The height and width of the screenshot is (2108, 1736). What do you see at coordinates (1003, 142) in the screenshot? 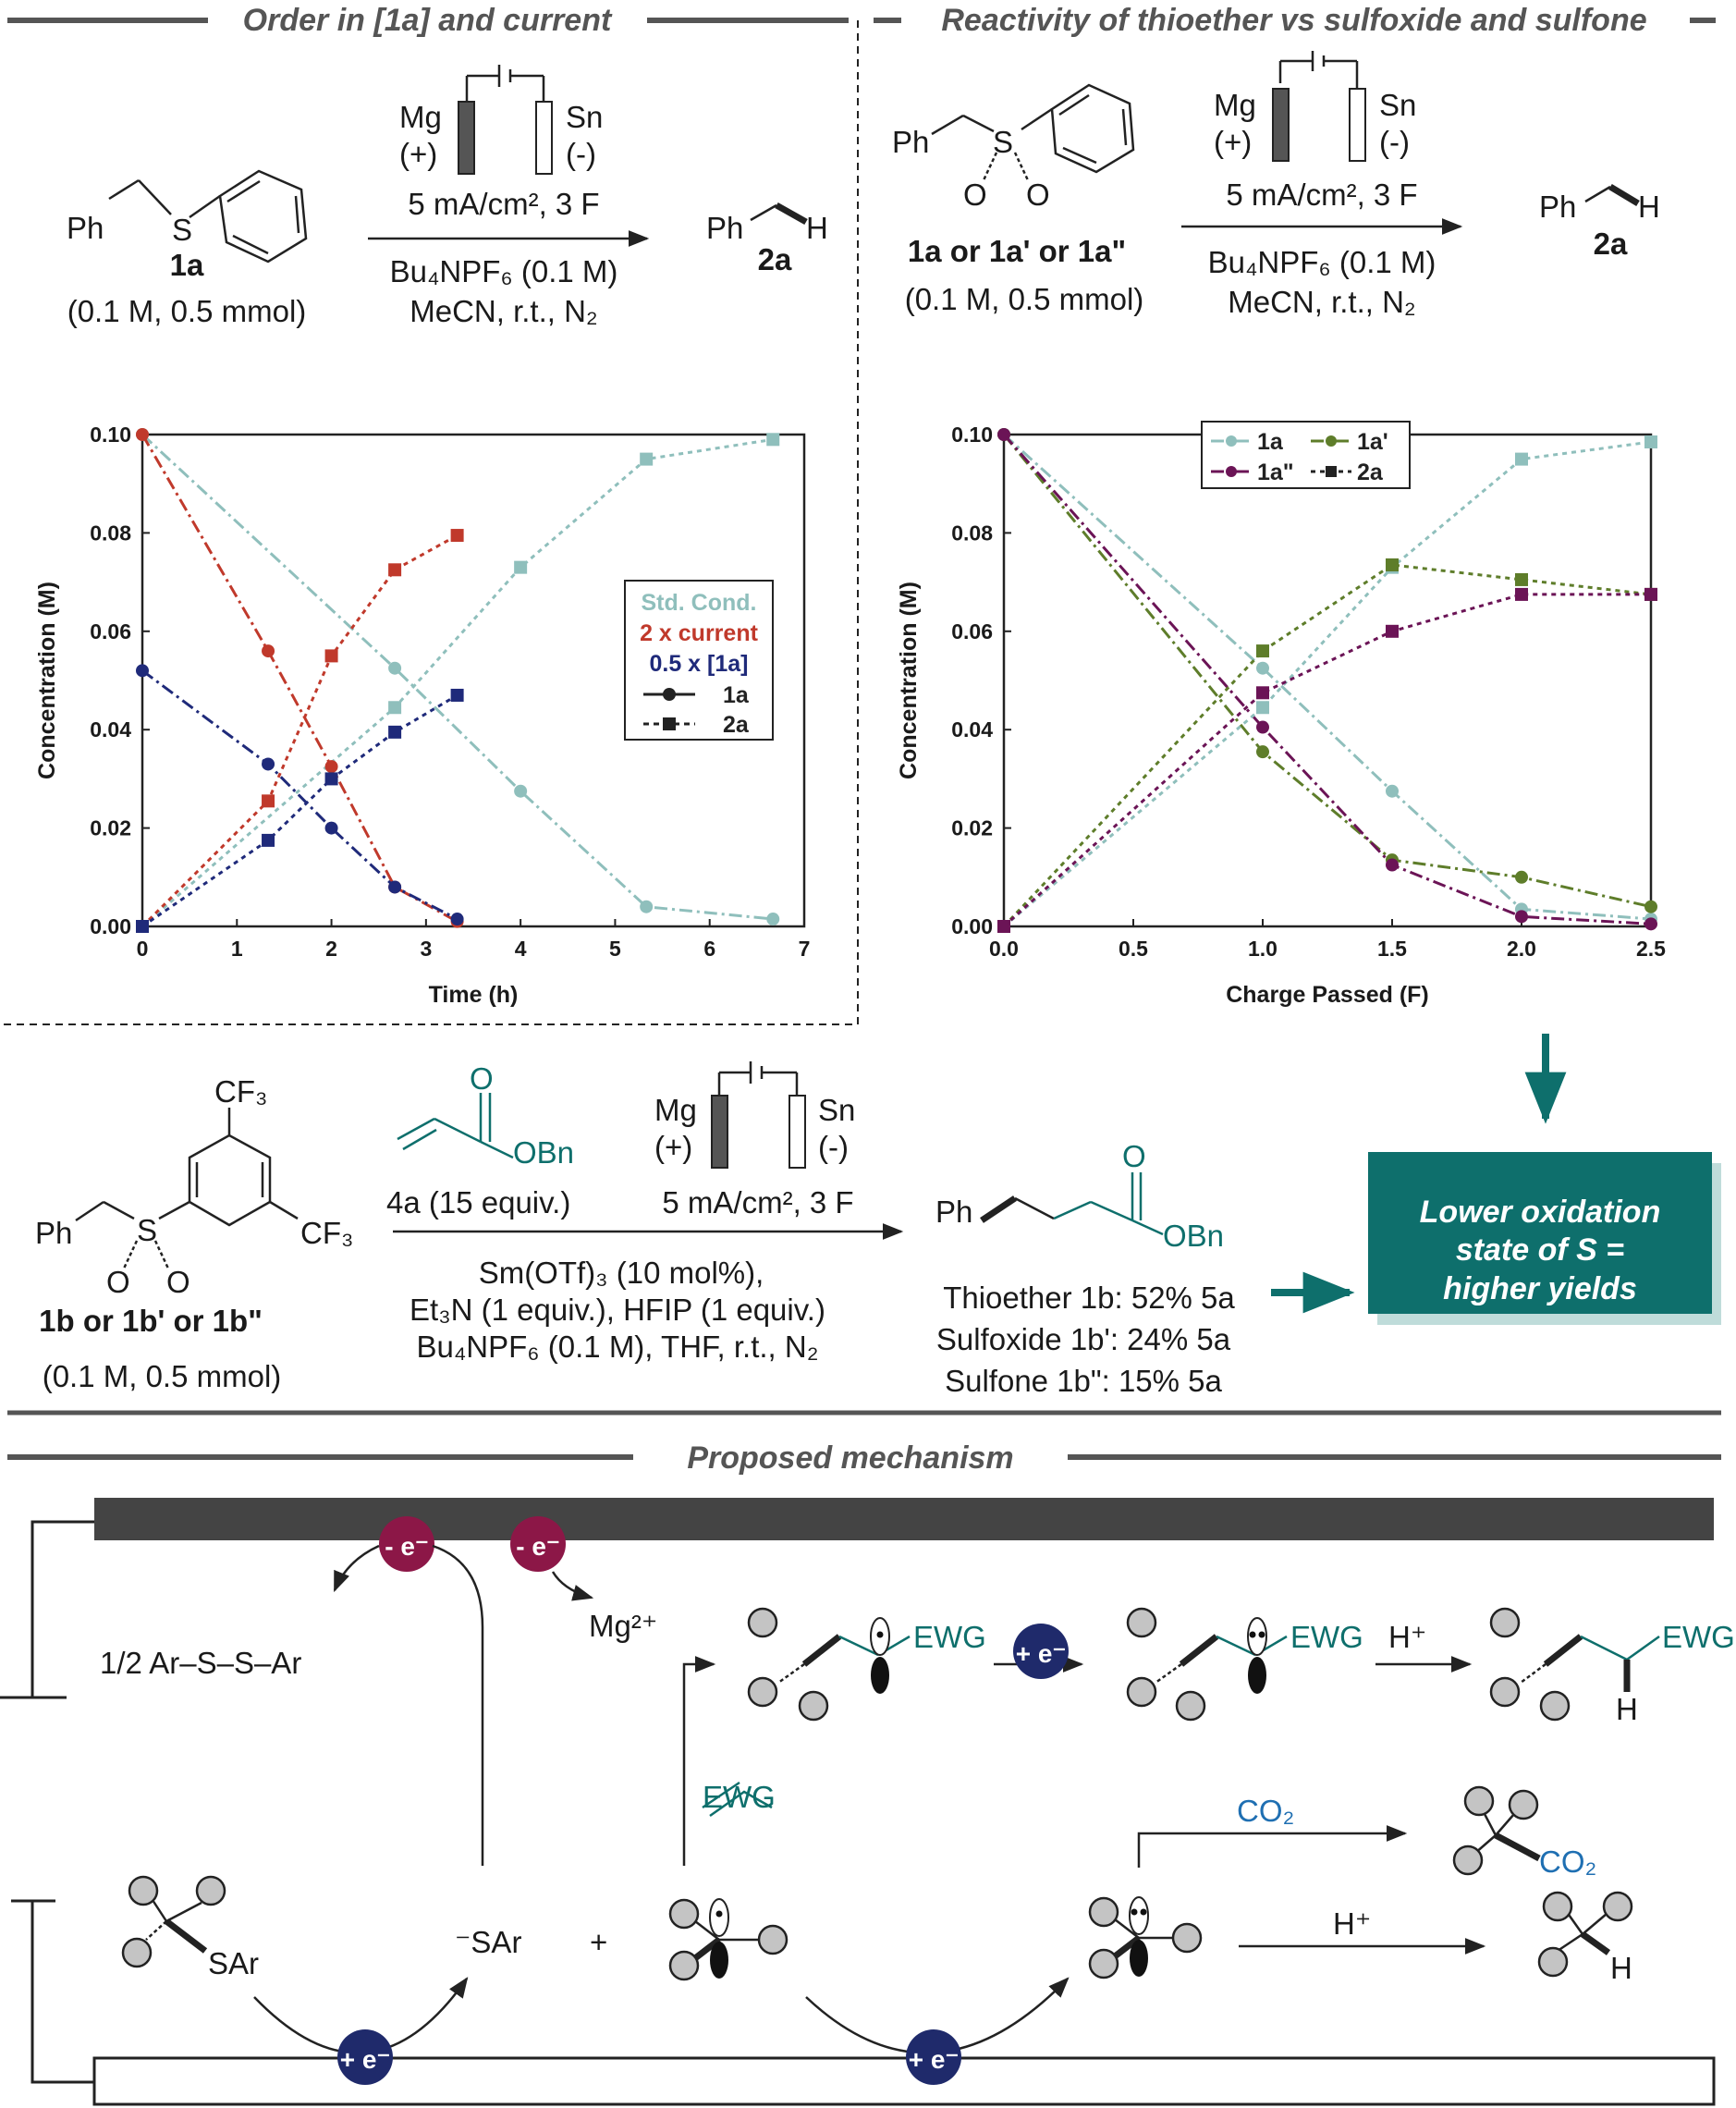
I see `sulfone-s: S` at bounding box center [1003, 142].